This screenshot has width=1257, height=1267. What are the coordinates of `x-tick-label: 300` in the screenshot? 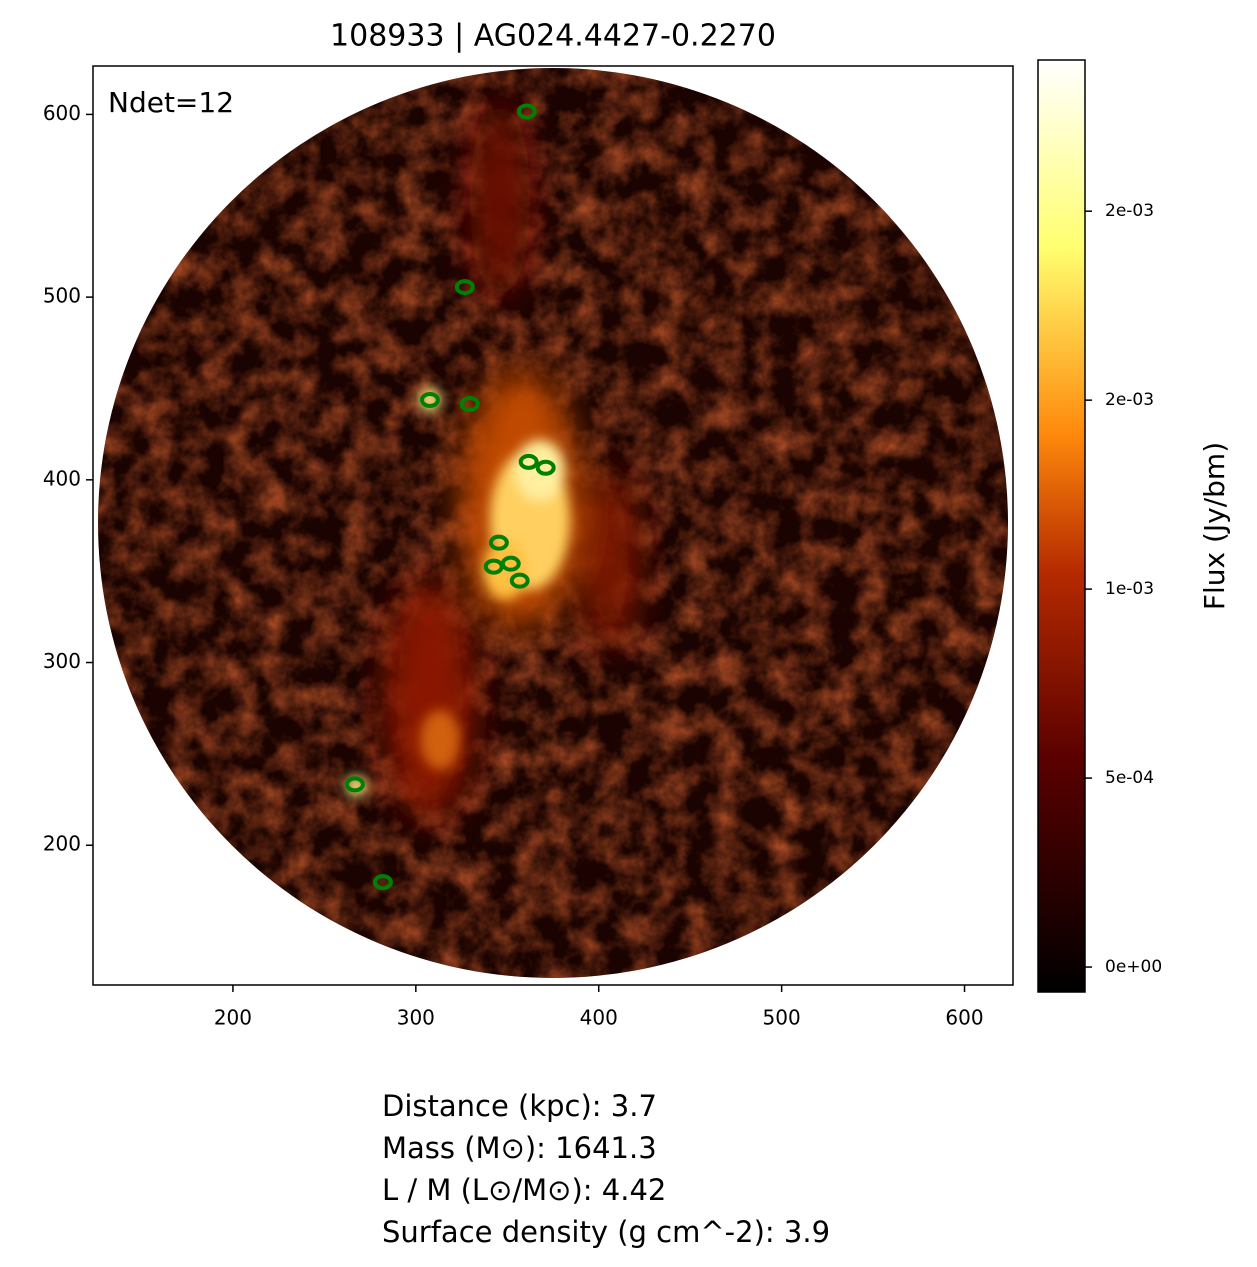 It's located at (416, 1018).